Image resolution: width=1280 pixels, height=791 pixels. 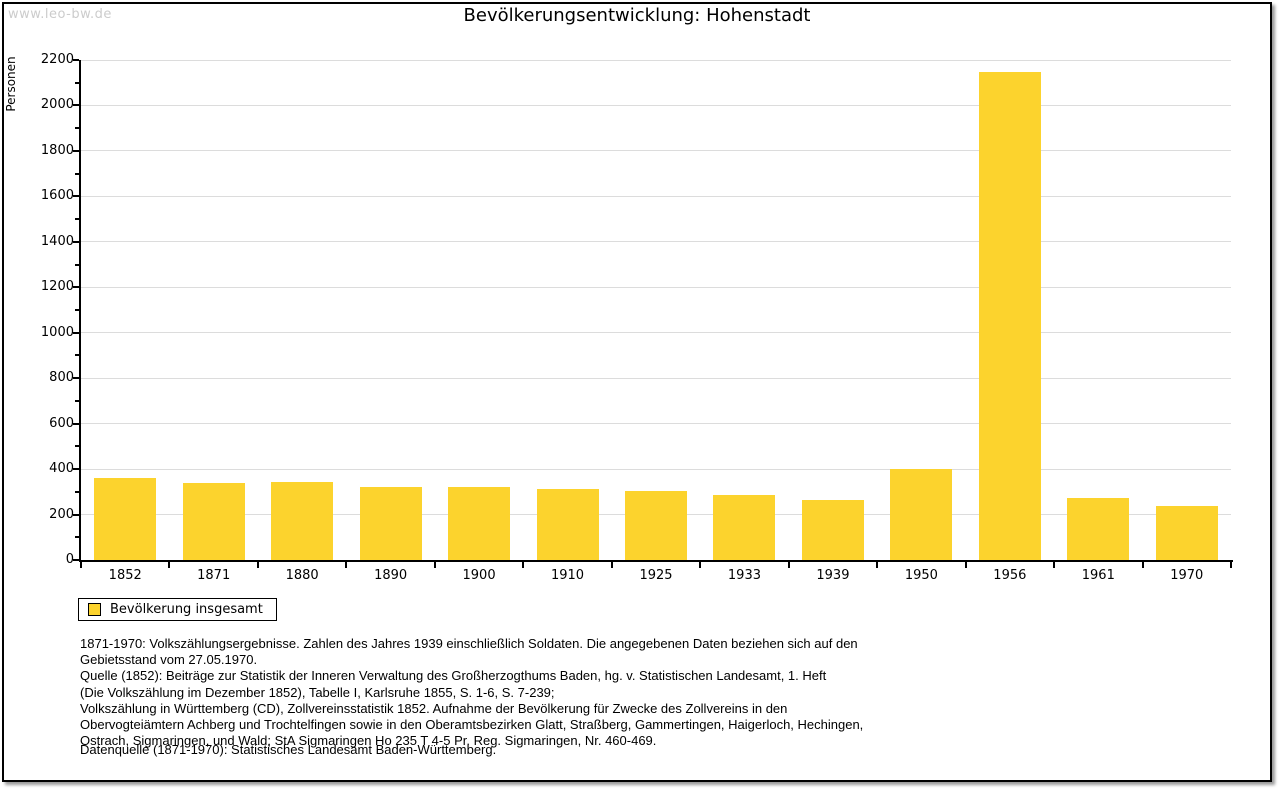 What do you see at coordinates (1098, 528) in the screenshot?
I see `bar-1961` at bounding box center [1098, 528].